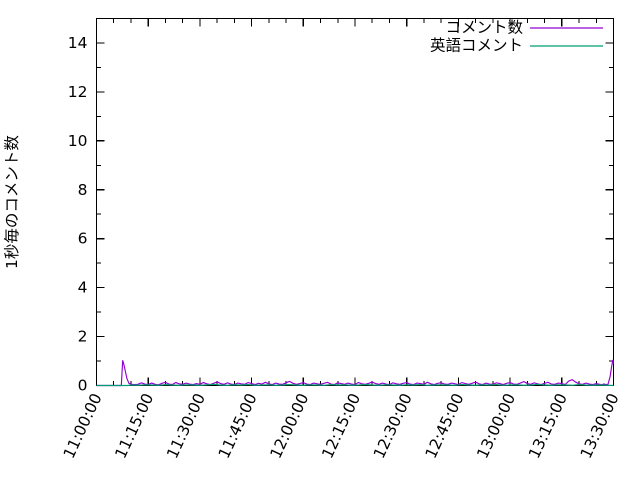 The image size is (640, 480). I want to click on x-tick-label: 12:15:00, so click(341, 426).